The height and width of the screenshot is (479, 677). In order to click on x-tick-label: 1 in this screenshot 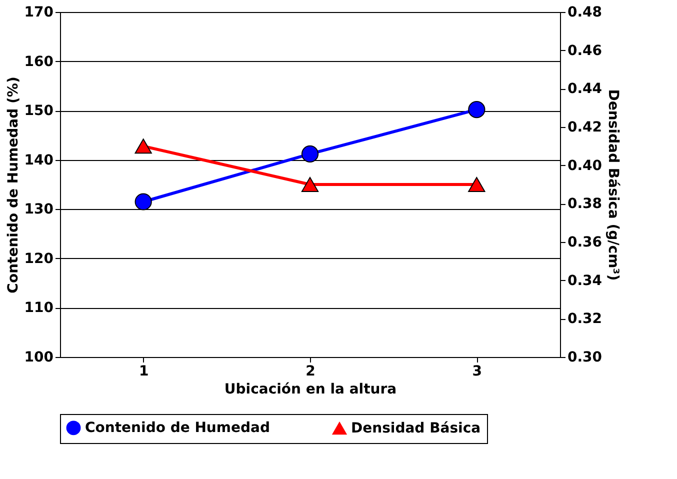, I will do `click(143, 372)`.